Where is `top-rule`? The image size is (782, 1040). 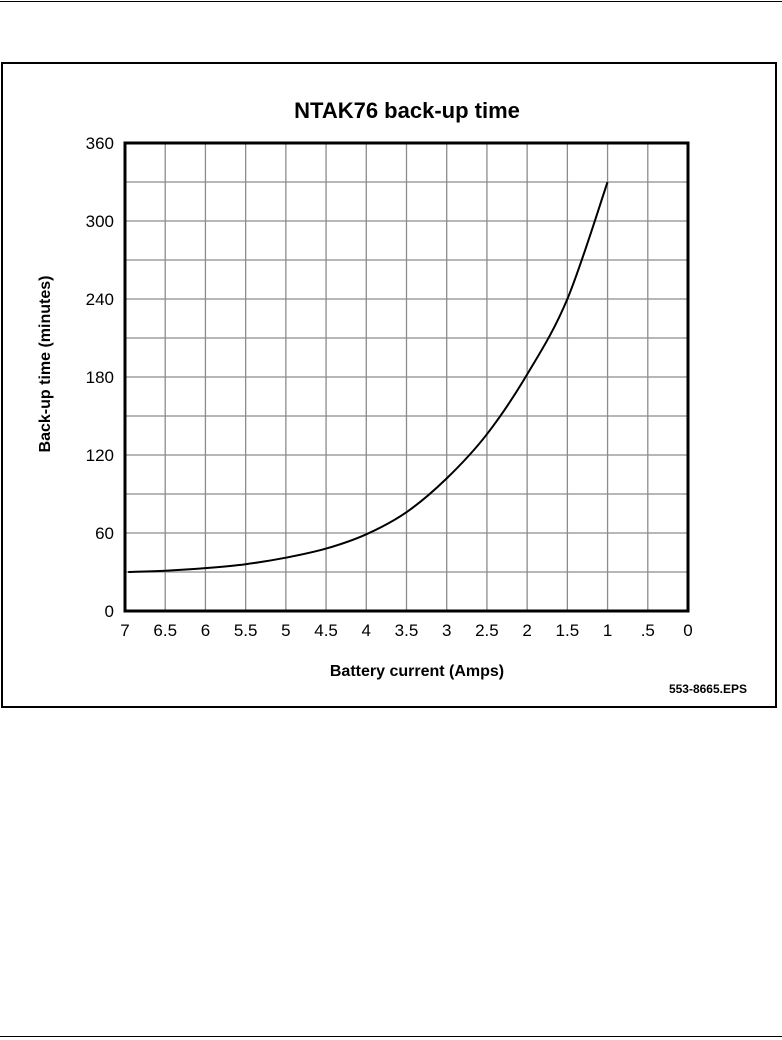 top-rule is located at coordinates (391, 1).